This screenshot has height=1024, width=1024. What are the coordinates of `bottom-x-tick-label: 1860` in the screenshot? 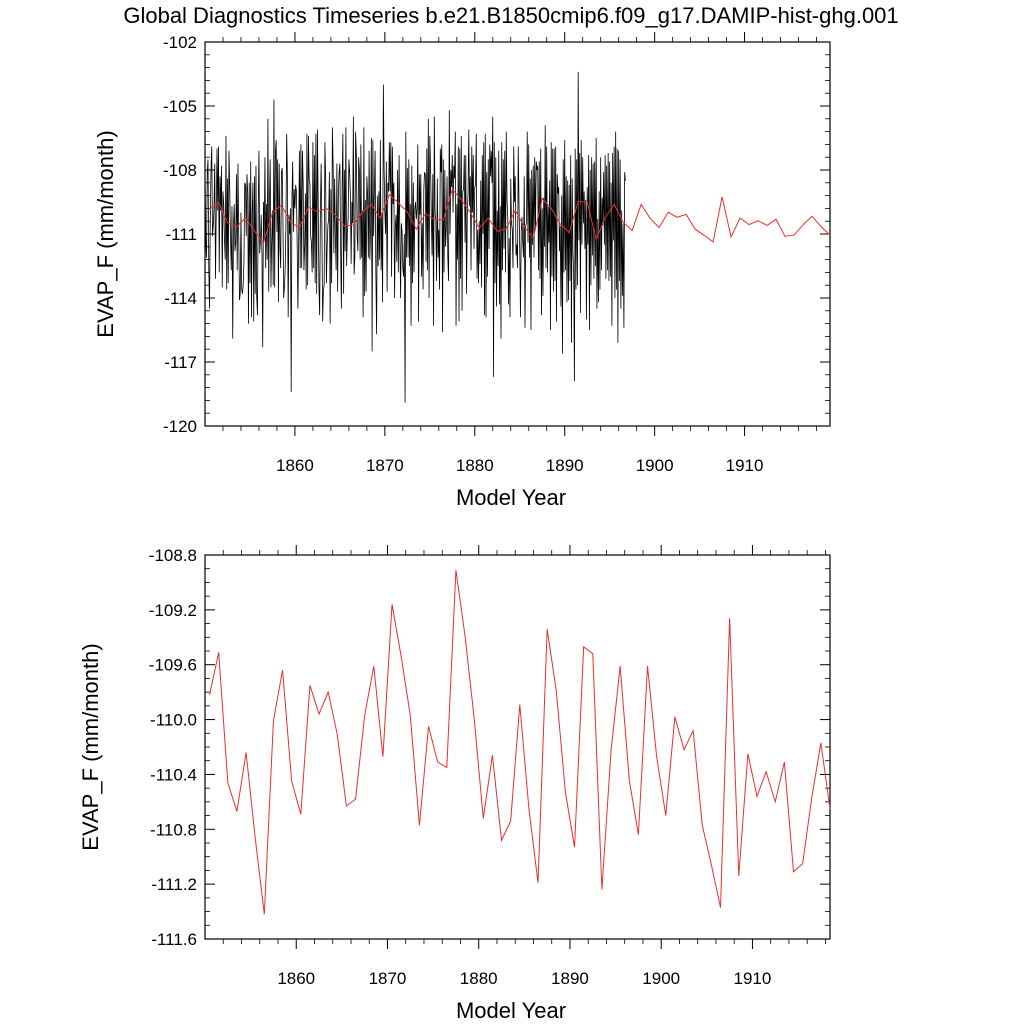 It's located at (296, 978).